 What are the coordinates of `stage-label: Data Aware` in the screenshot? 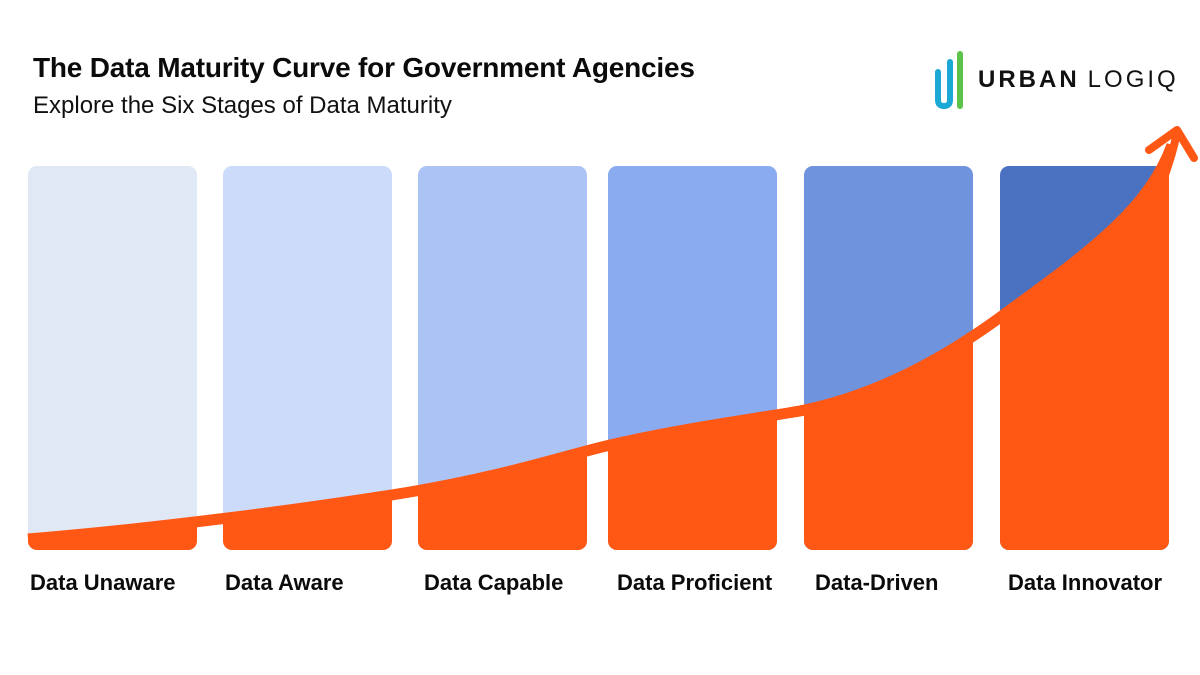 It's located at (284, 582).